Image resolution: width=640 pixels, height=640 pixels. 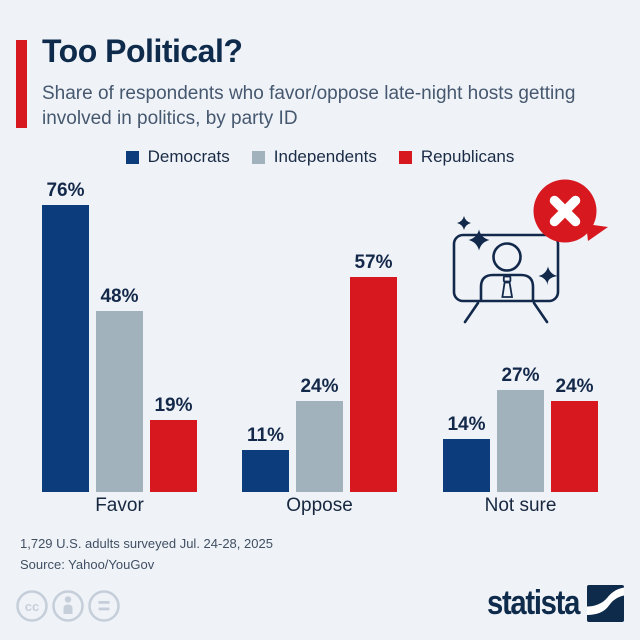 I want to click on tv-screen-icon, so click(x=506, y=268).